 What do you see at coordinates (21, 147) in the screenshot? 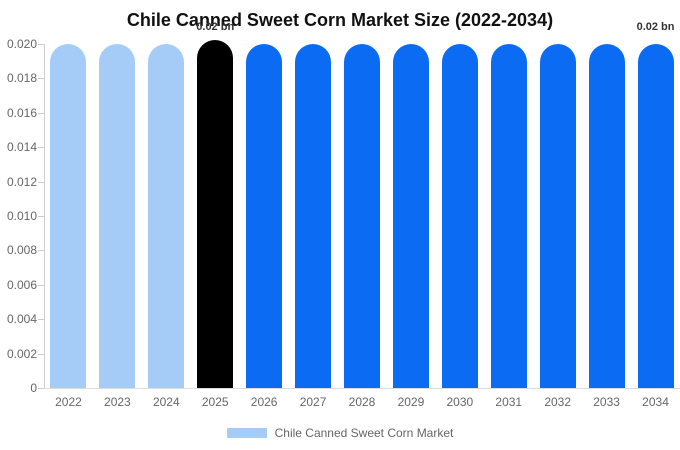
I see `y-axis-tick-label: 0.014` at bounding box center [21, 147].